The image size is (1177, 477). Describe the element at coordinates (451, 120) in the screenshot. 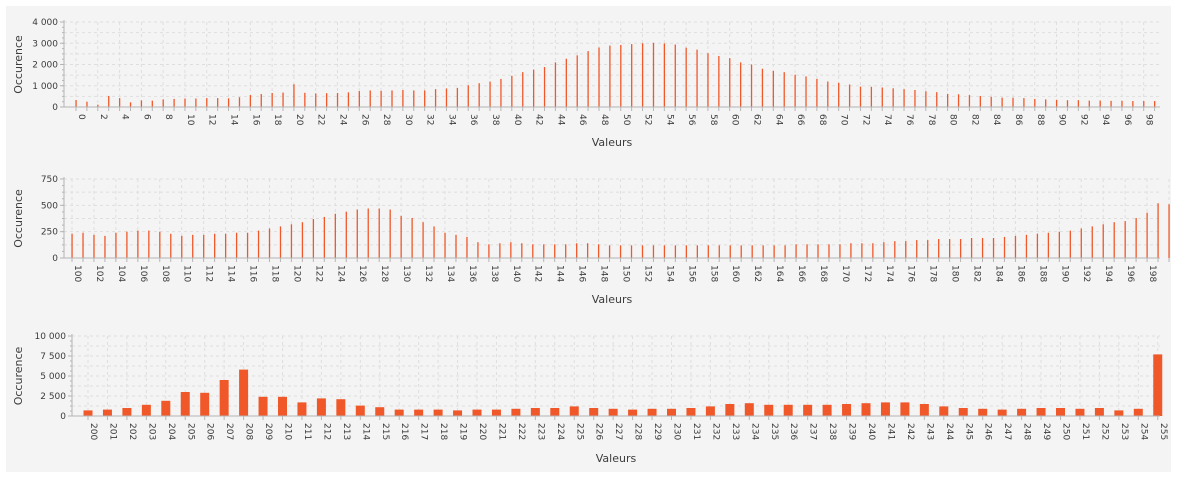

I see `x-tick-label: 34` at that location.